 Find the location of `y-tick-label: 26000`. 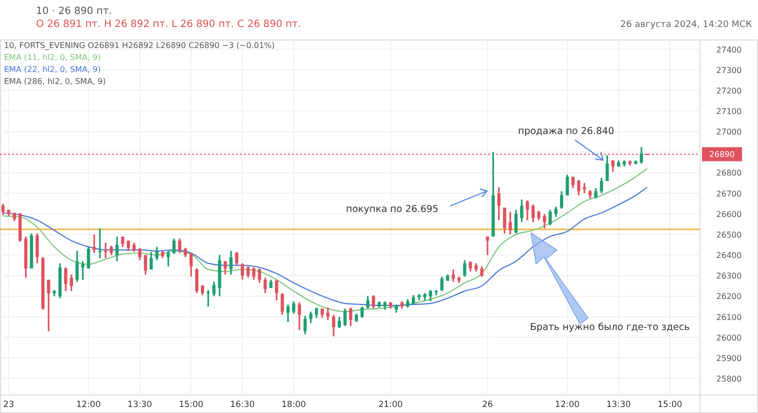

y-tick-label: 26000 is located at coordinates (729, 337).